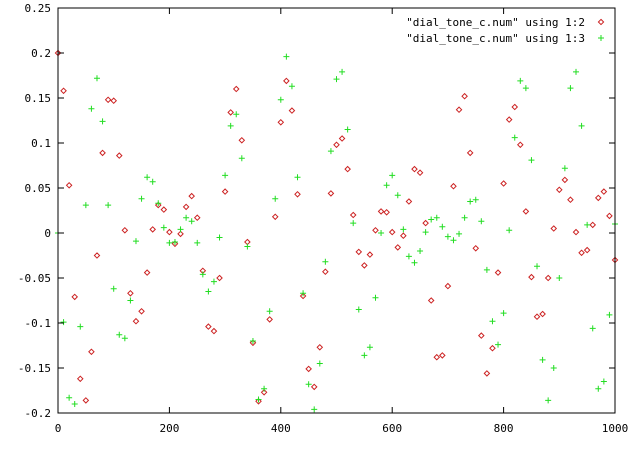  What do you see at coordinates (38, 323) in the screenshot?
I see `y-tick-label: -0.1` at bounding box center [38, 323].